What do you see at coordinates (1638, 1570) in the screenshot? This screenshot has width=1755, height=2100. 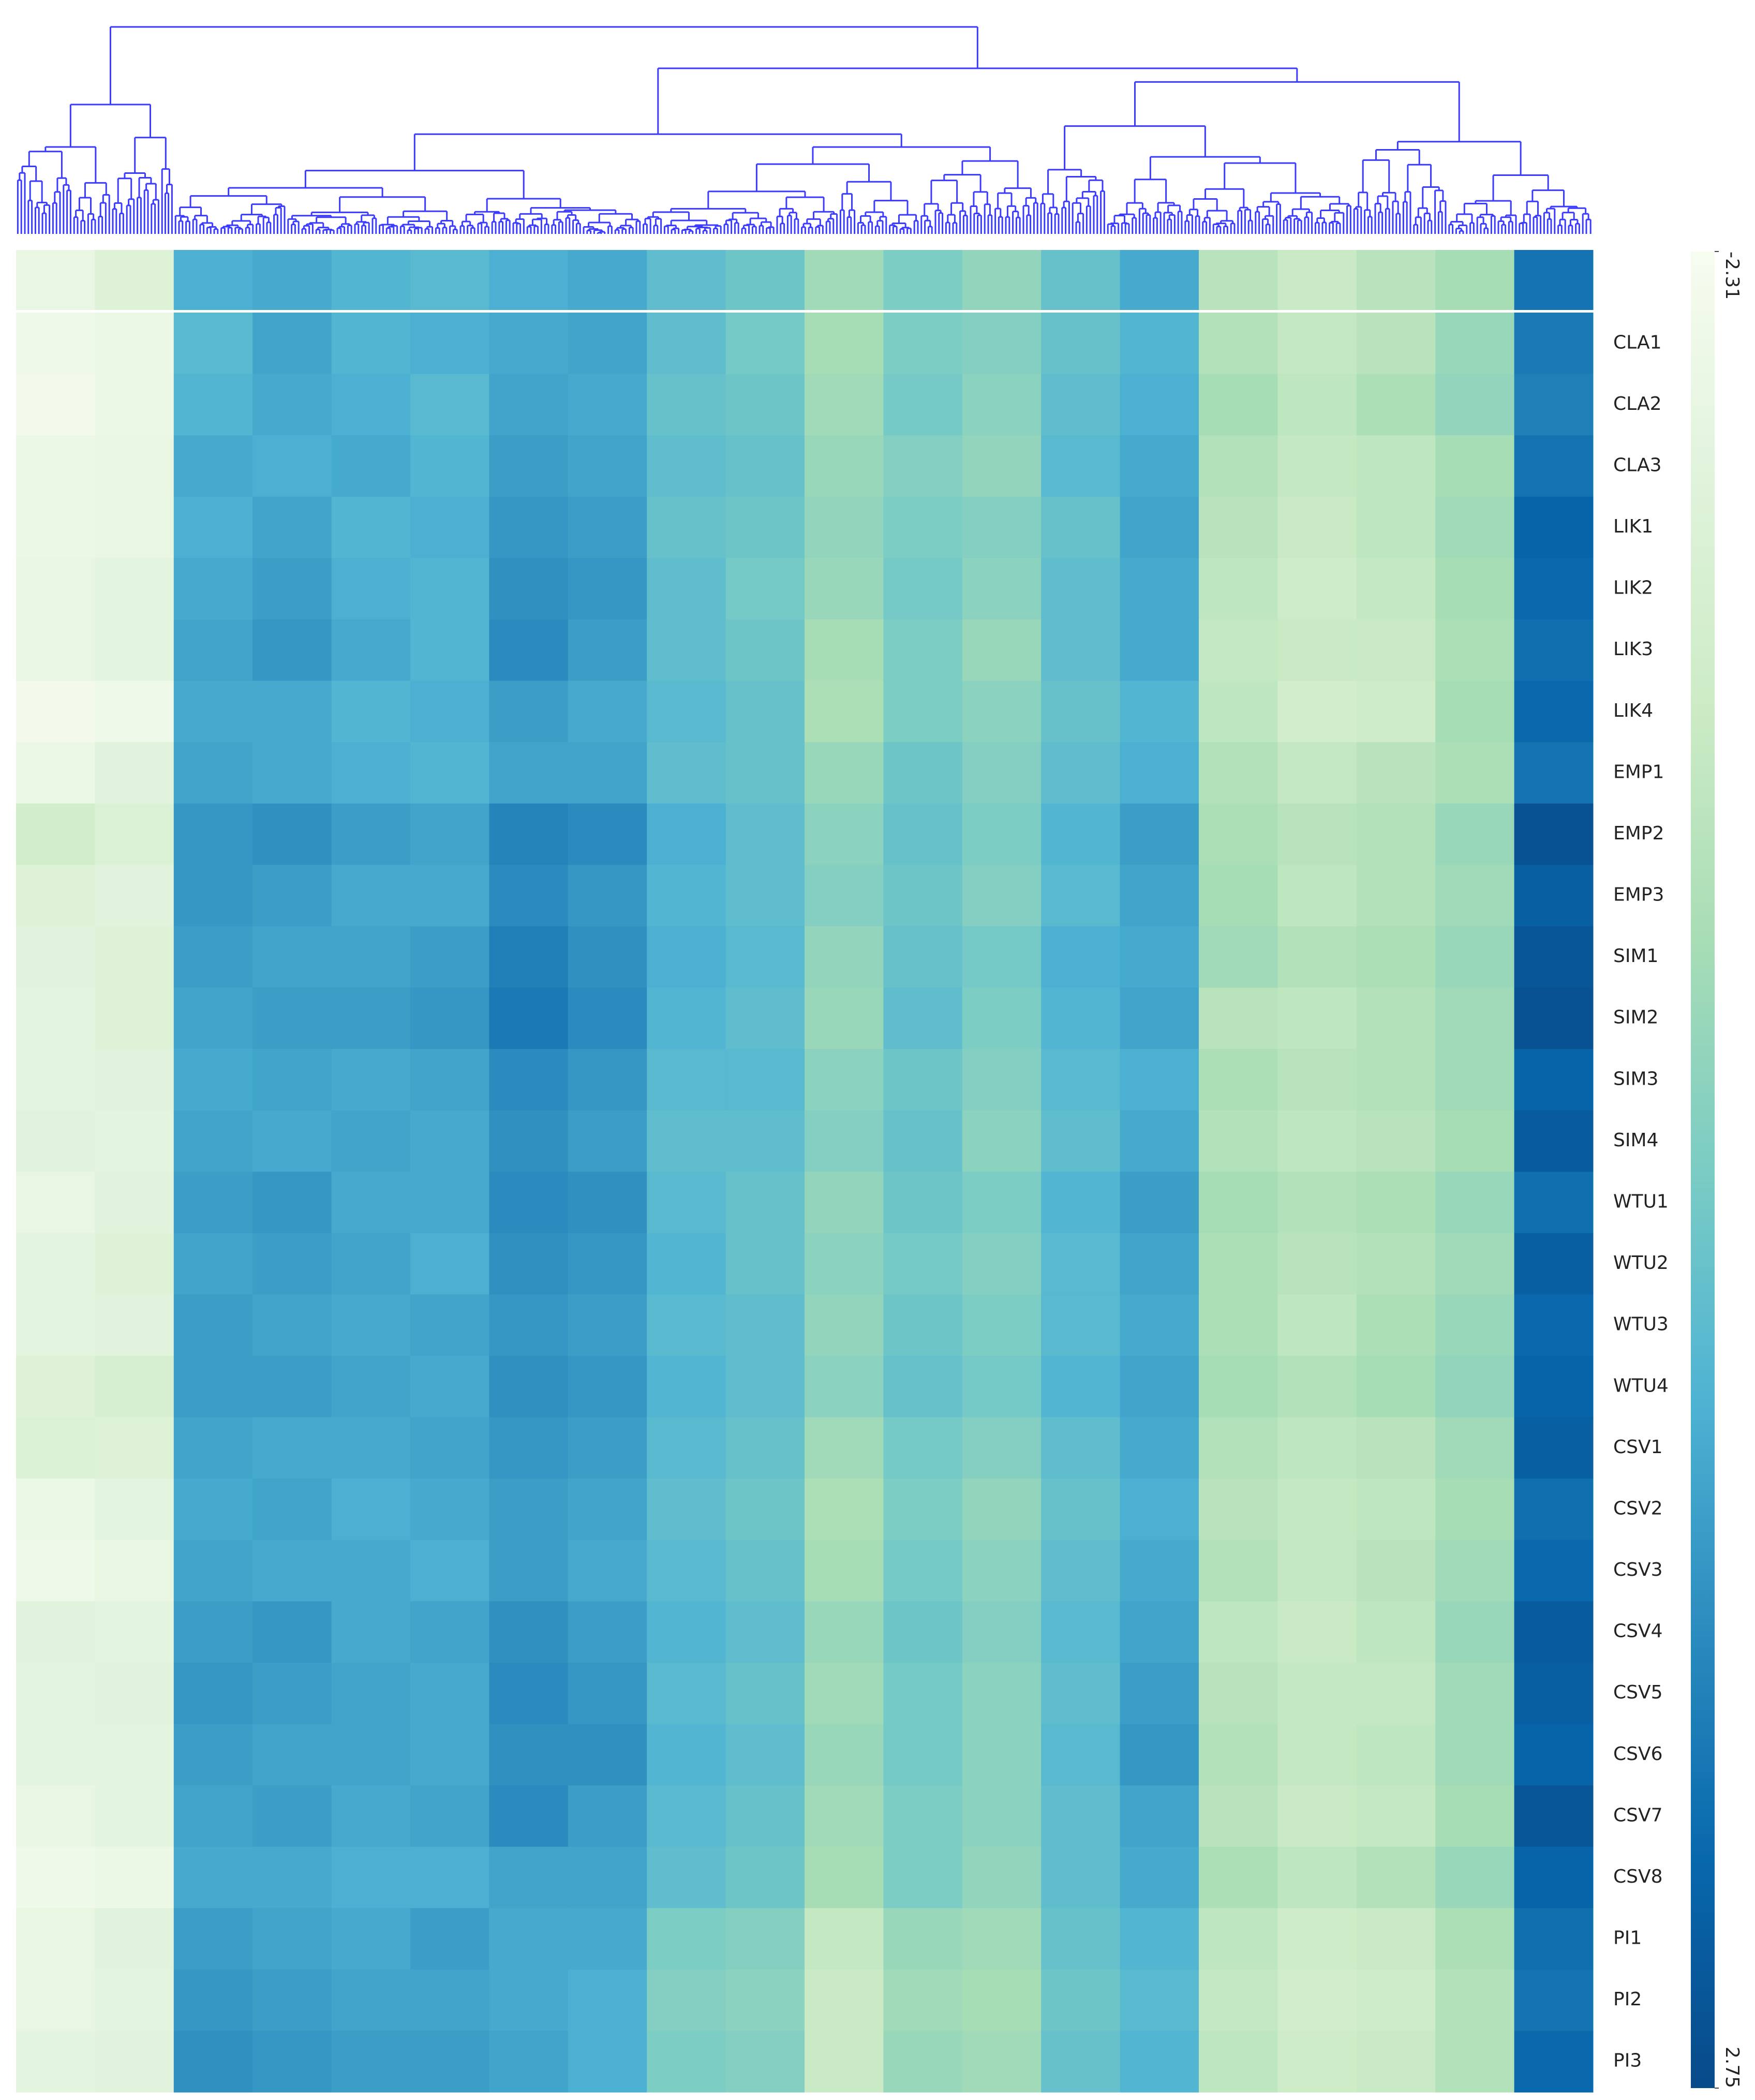 I see `row-label: CSV3` at bounding box center [1638, 1570].